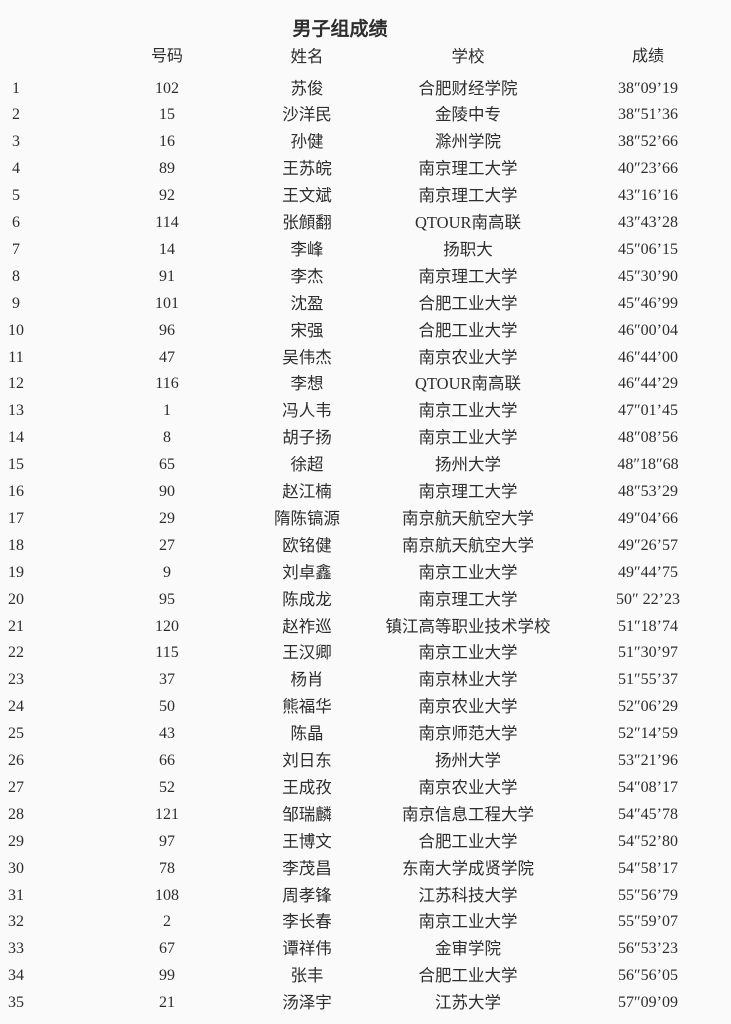 Image resolution: width=731 pixels, height=1024 pixels. What do you see at coordinates (340, 29) in the screenshot?
I see `page-title: 男子组成绩` at bounding box center [340, 29].